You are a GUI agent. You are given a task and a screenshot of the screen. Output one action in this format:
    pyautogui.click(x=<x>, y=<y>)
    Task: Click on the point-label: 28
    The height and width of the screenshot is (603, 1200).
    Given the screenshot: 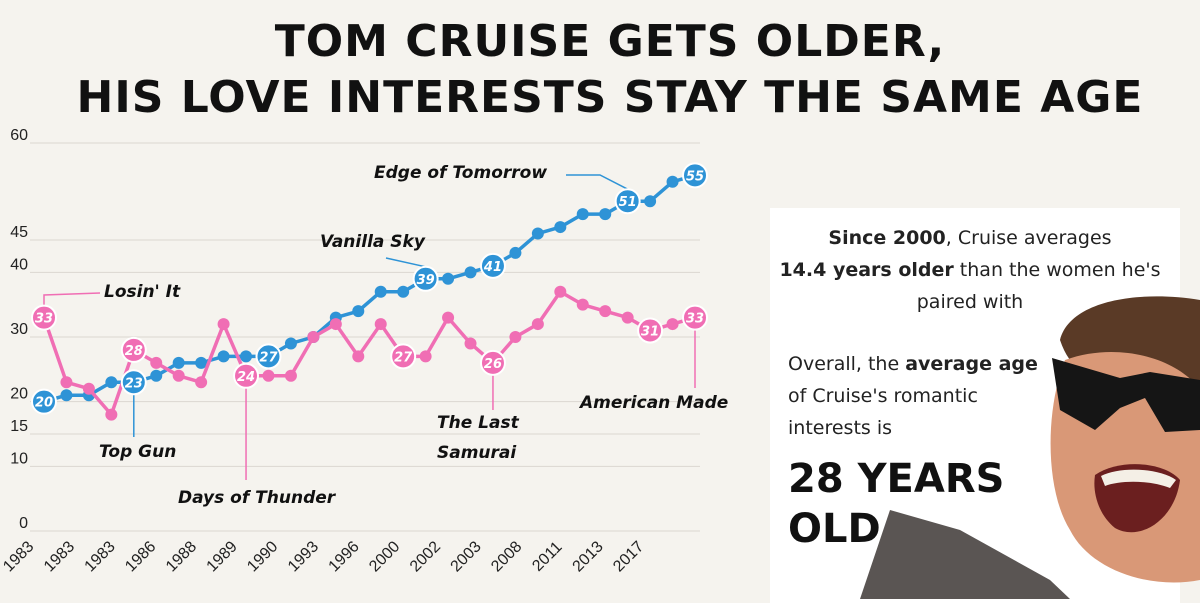 What is the action you would take?
    pyautogui.click(x=134, y=351)
    